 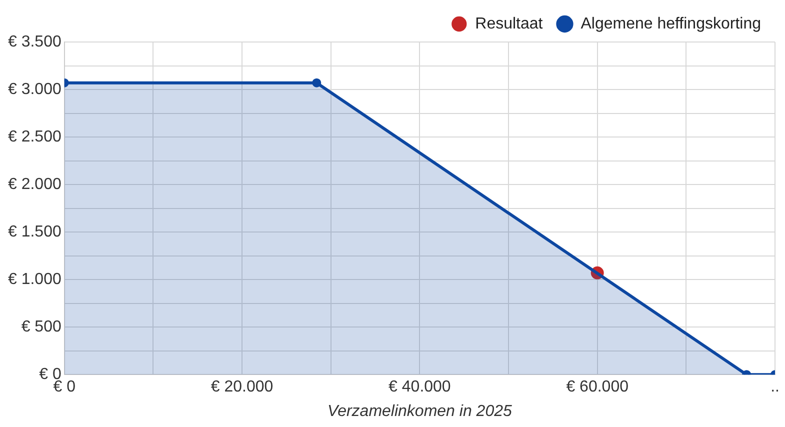 I want to click on y-tick-label: € 1.000, so click(x=35, y=279).